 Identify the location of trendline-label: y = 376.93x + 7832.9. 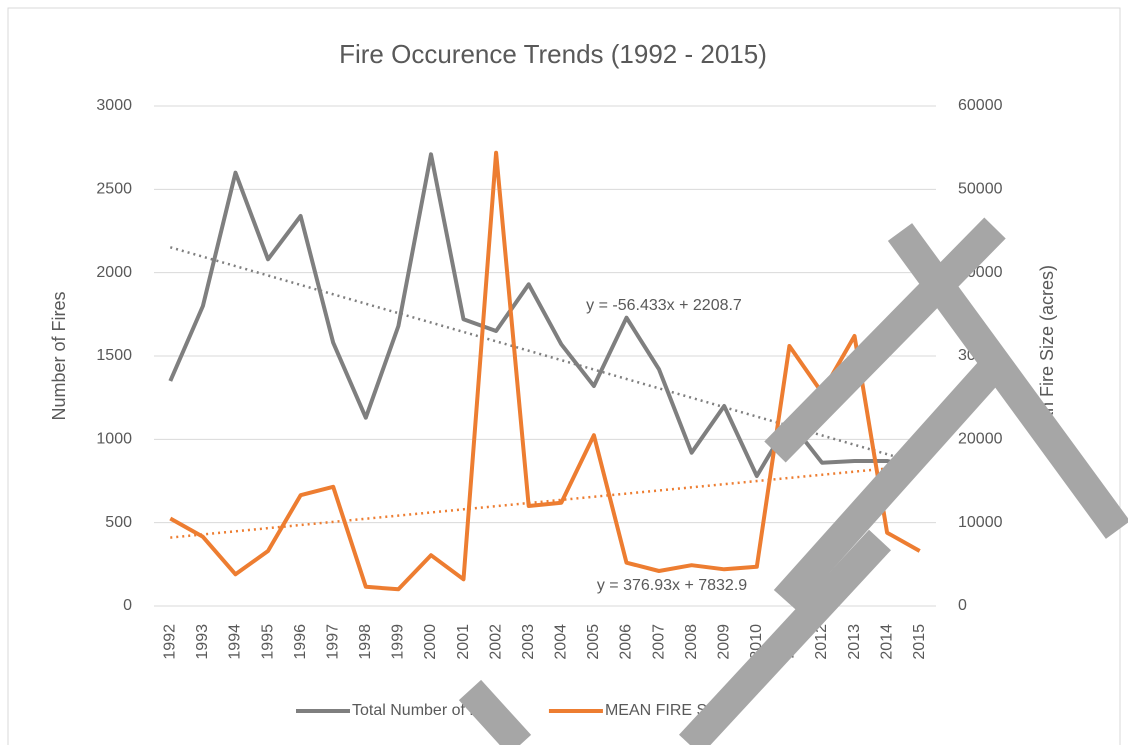
(672, 585).